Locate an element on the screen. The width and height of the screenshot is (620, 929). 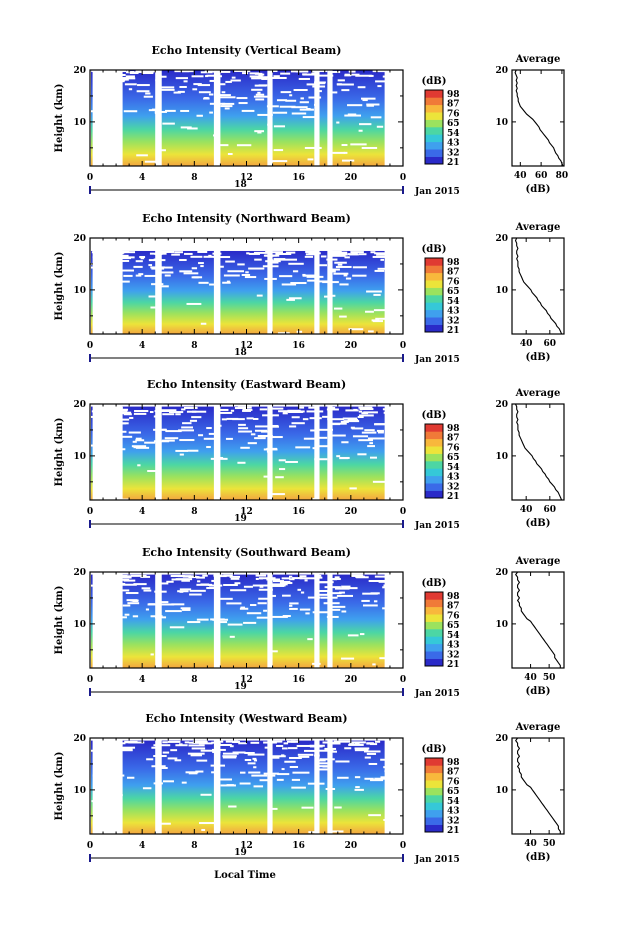
colorbar-tick-label: 87 is located at coordinates (453, 273).